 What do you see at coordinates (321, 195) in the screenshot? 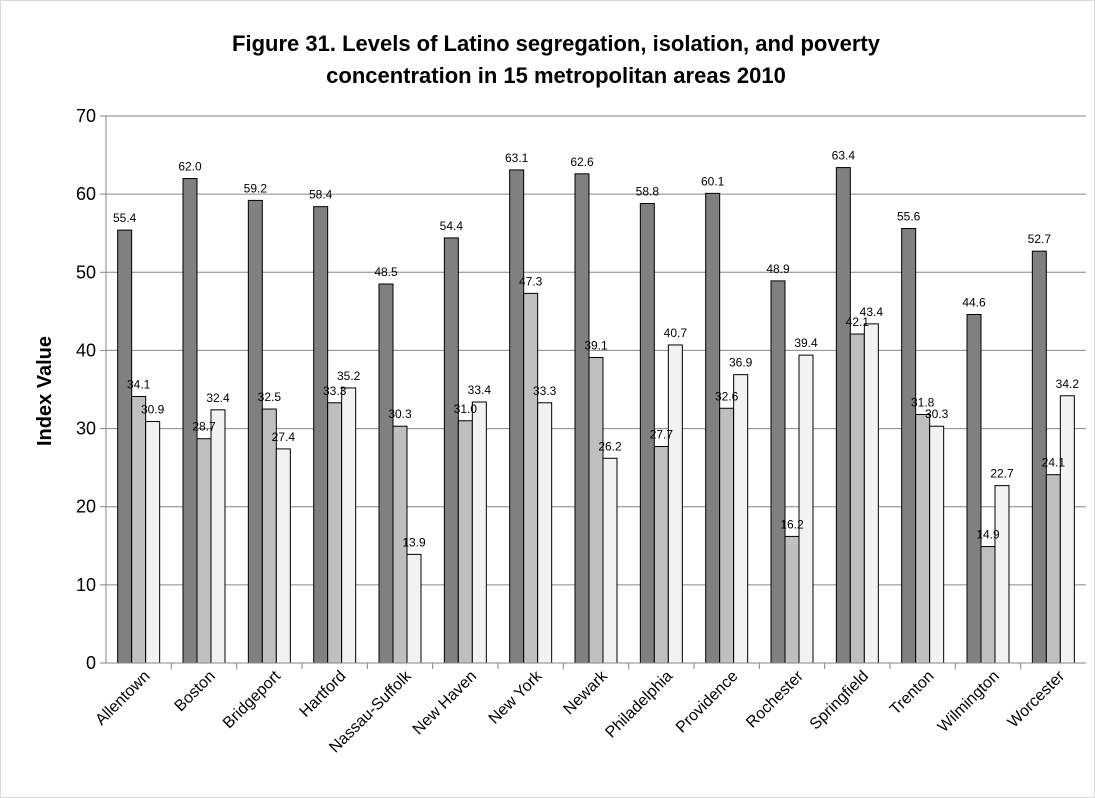
I see `data-label: 58.4` at bounding box center [321, 195].